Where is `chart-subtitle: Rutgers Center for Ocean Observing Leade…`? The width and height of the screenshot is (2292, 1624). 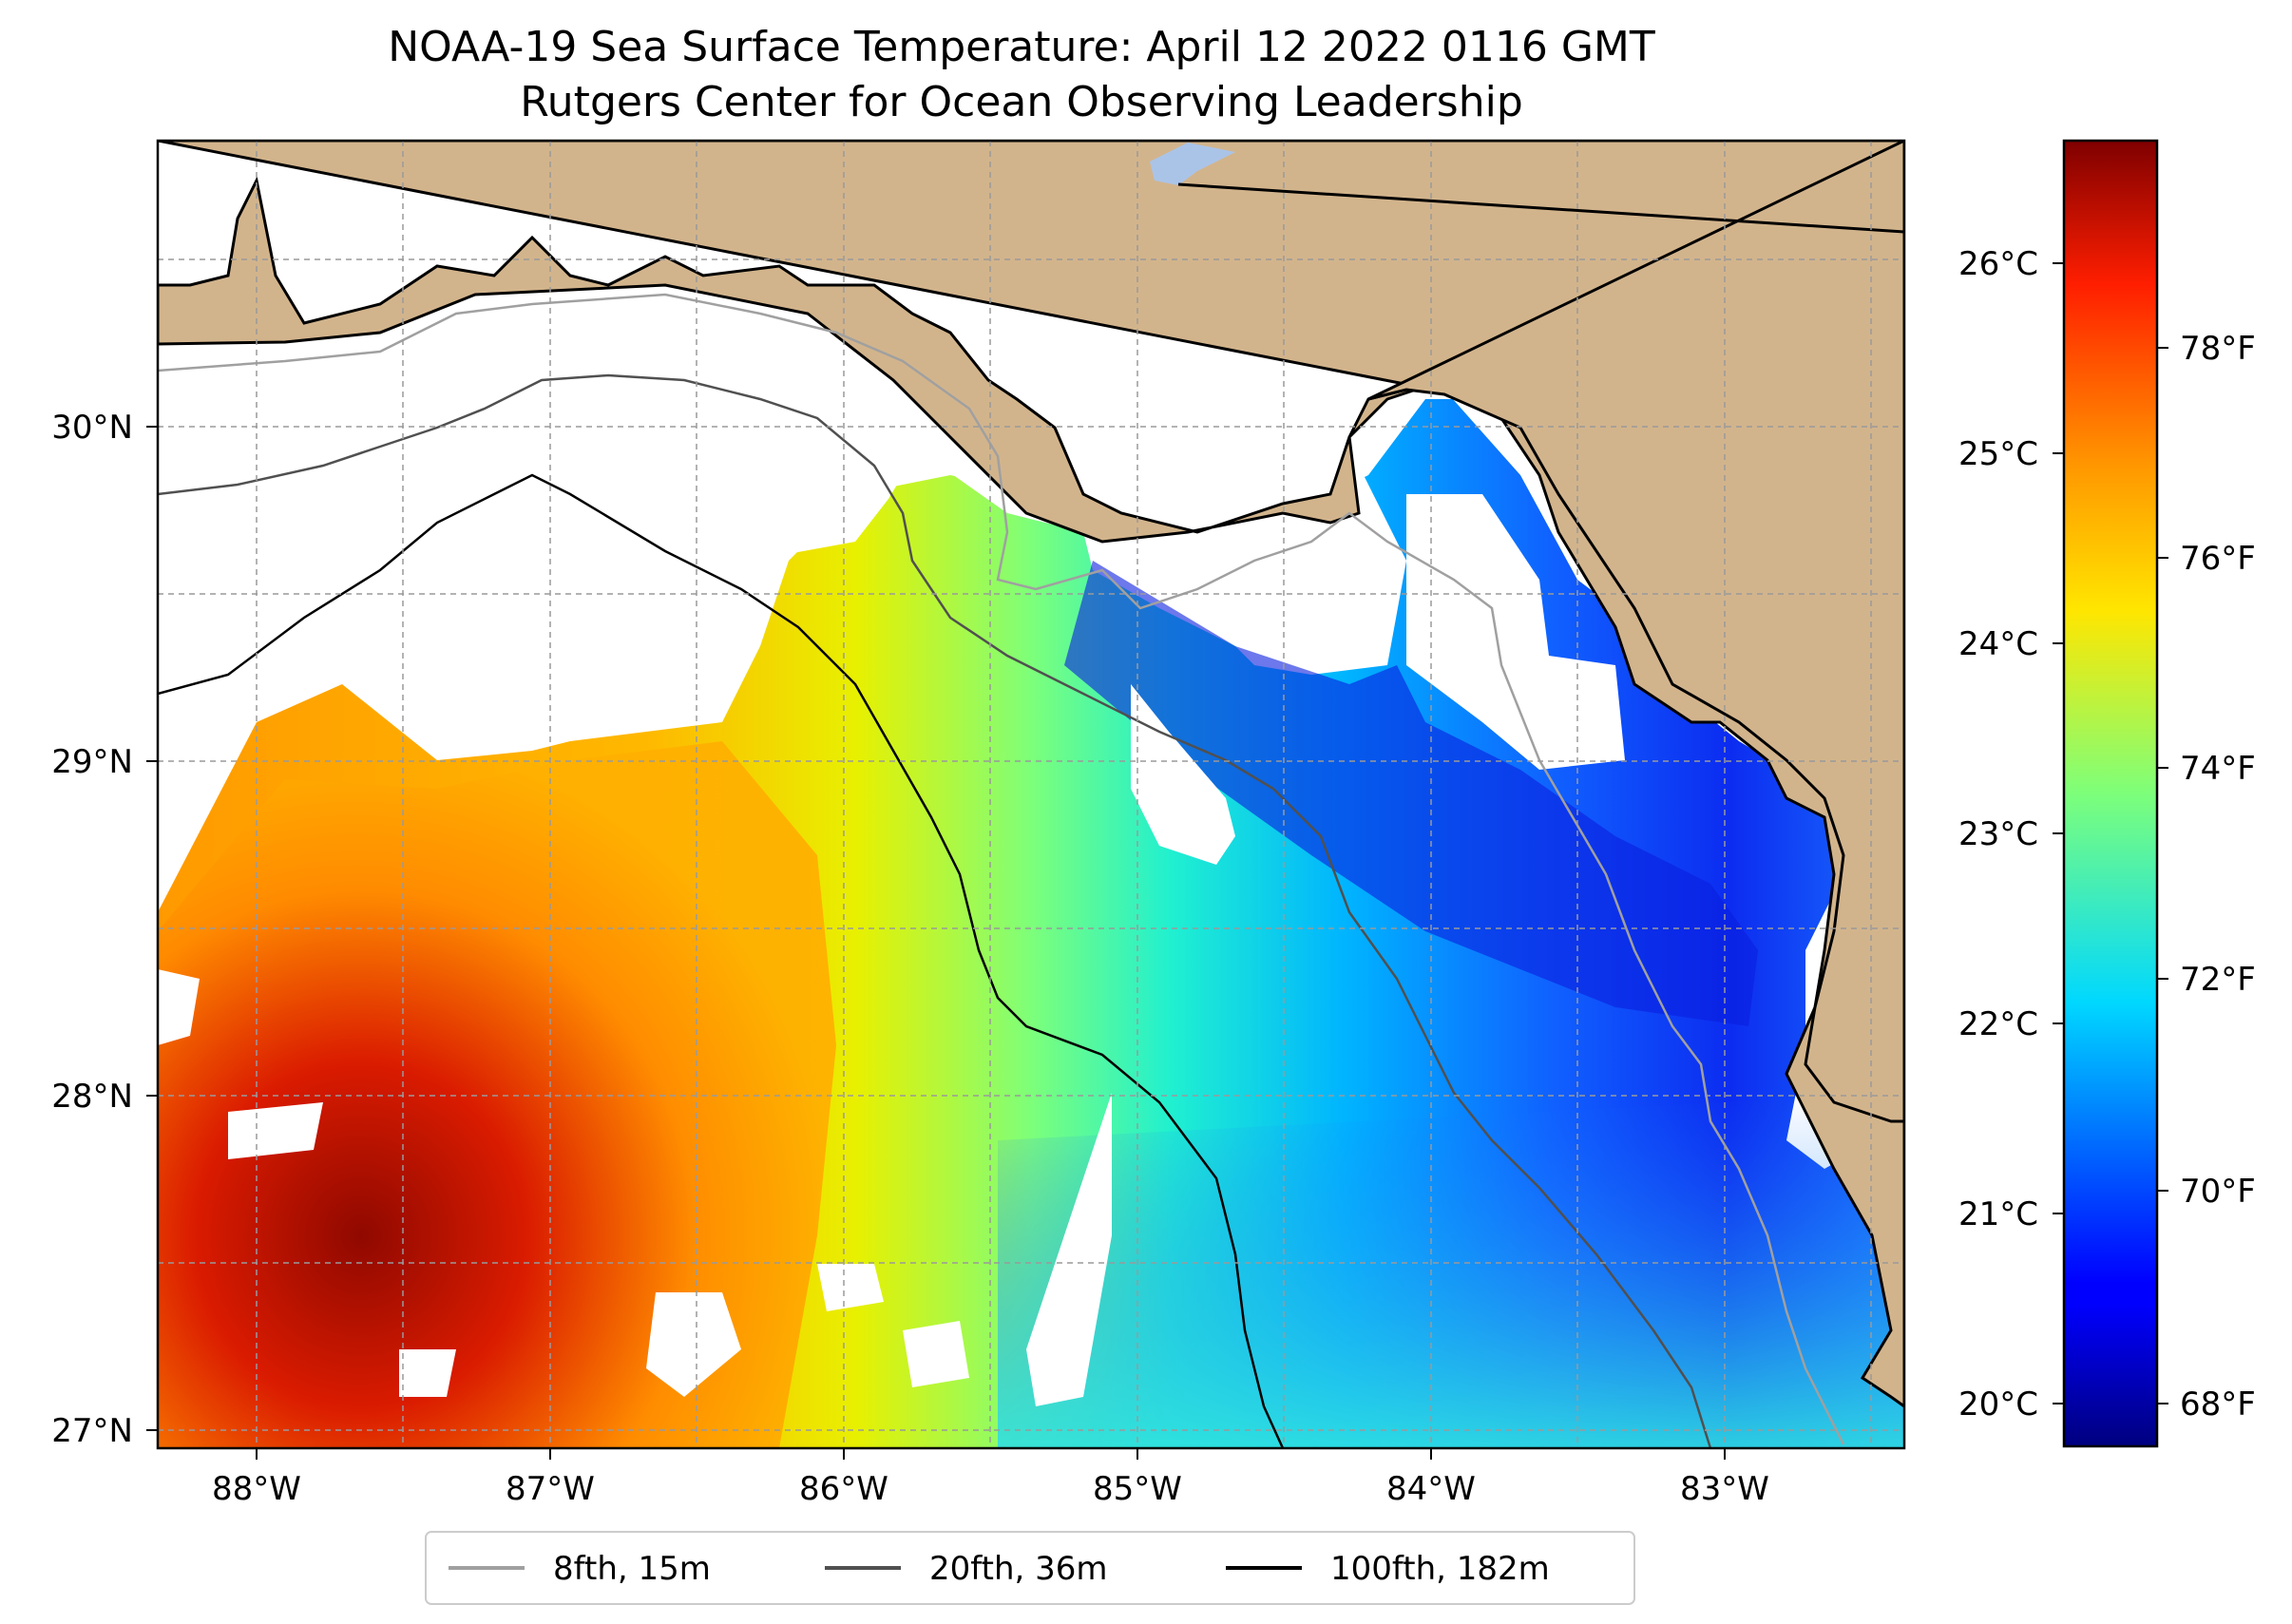
chart-subtitle: Rutgers Center for Ocean Observing Leade… is located at coordinates (1021, 102).